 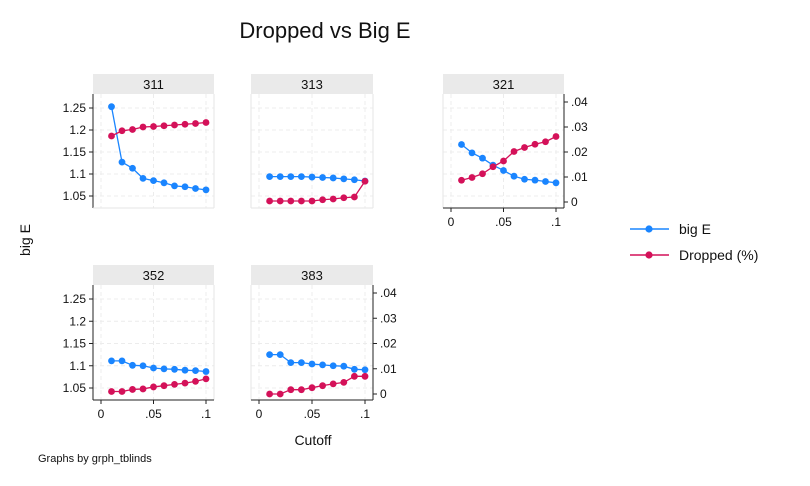 What do you see at coordinates (158, 148) in the screenshot?
I see `series-line-big-e` at bounding box center [158, 148].